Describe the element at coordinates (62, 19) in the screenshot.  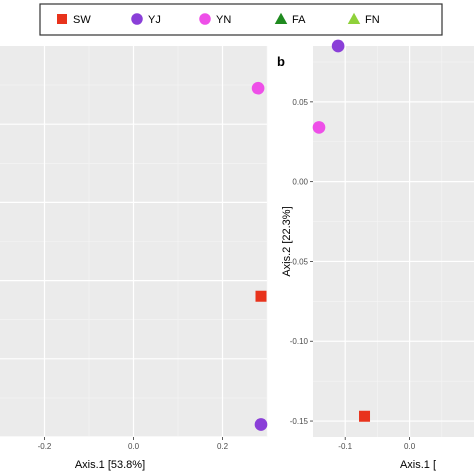
I see `legend-key-sw` at that location.